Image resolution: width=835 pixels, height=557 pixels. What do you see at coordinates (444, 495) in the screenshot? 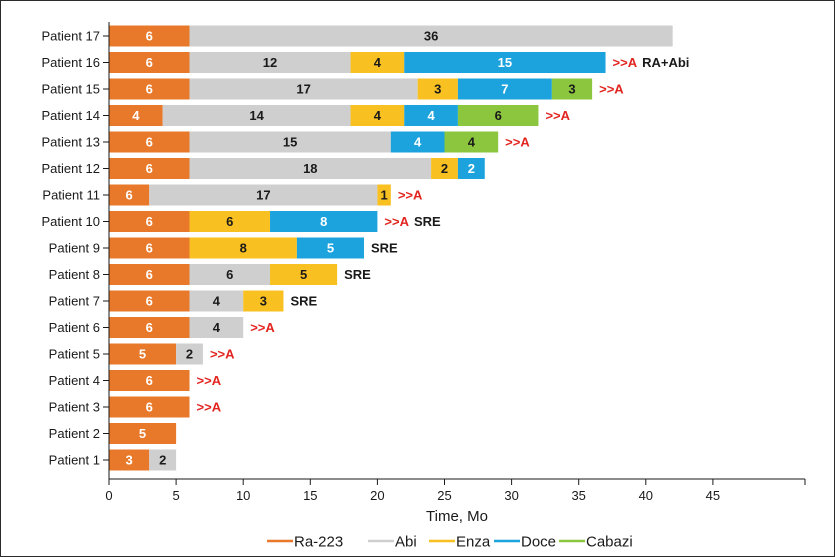
I see `x-tick-label: 25` at bounding box center [444, 495].